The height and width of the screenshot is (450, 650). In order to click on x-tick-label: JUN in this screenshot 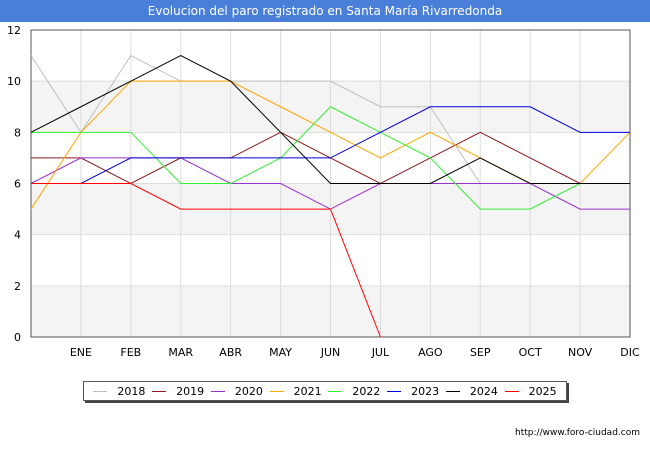, I will do `click(330, 352)`.